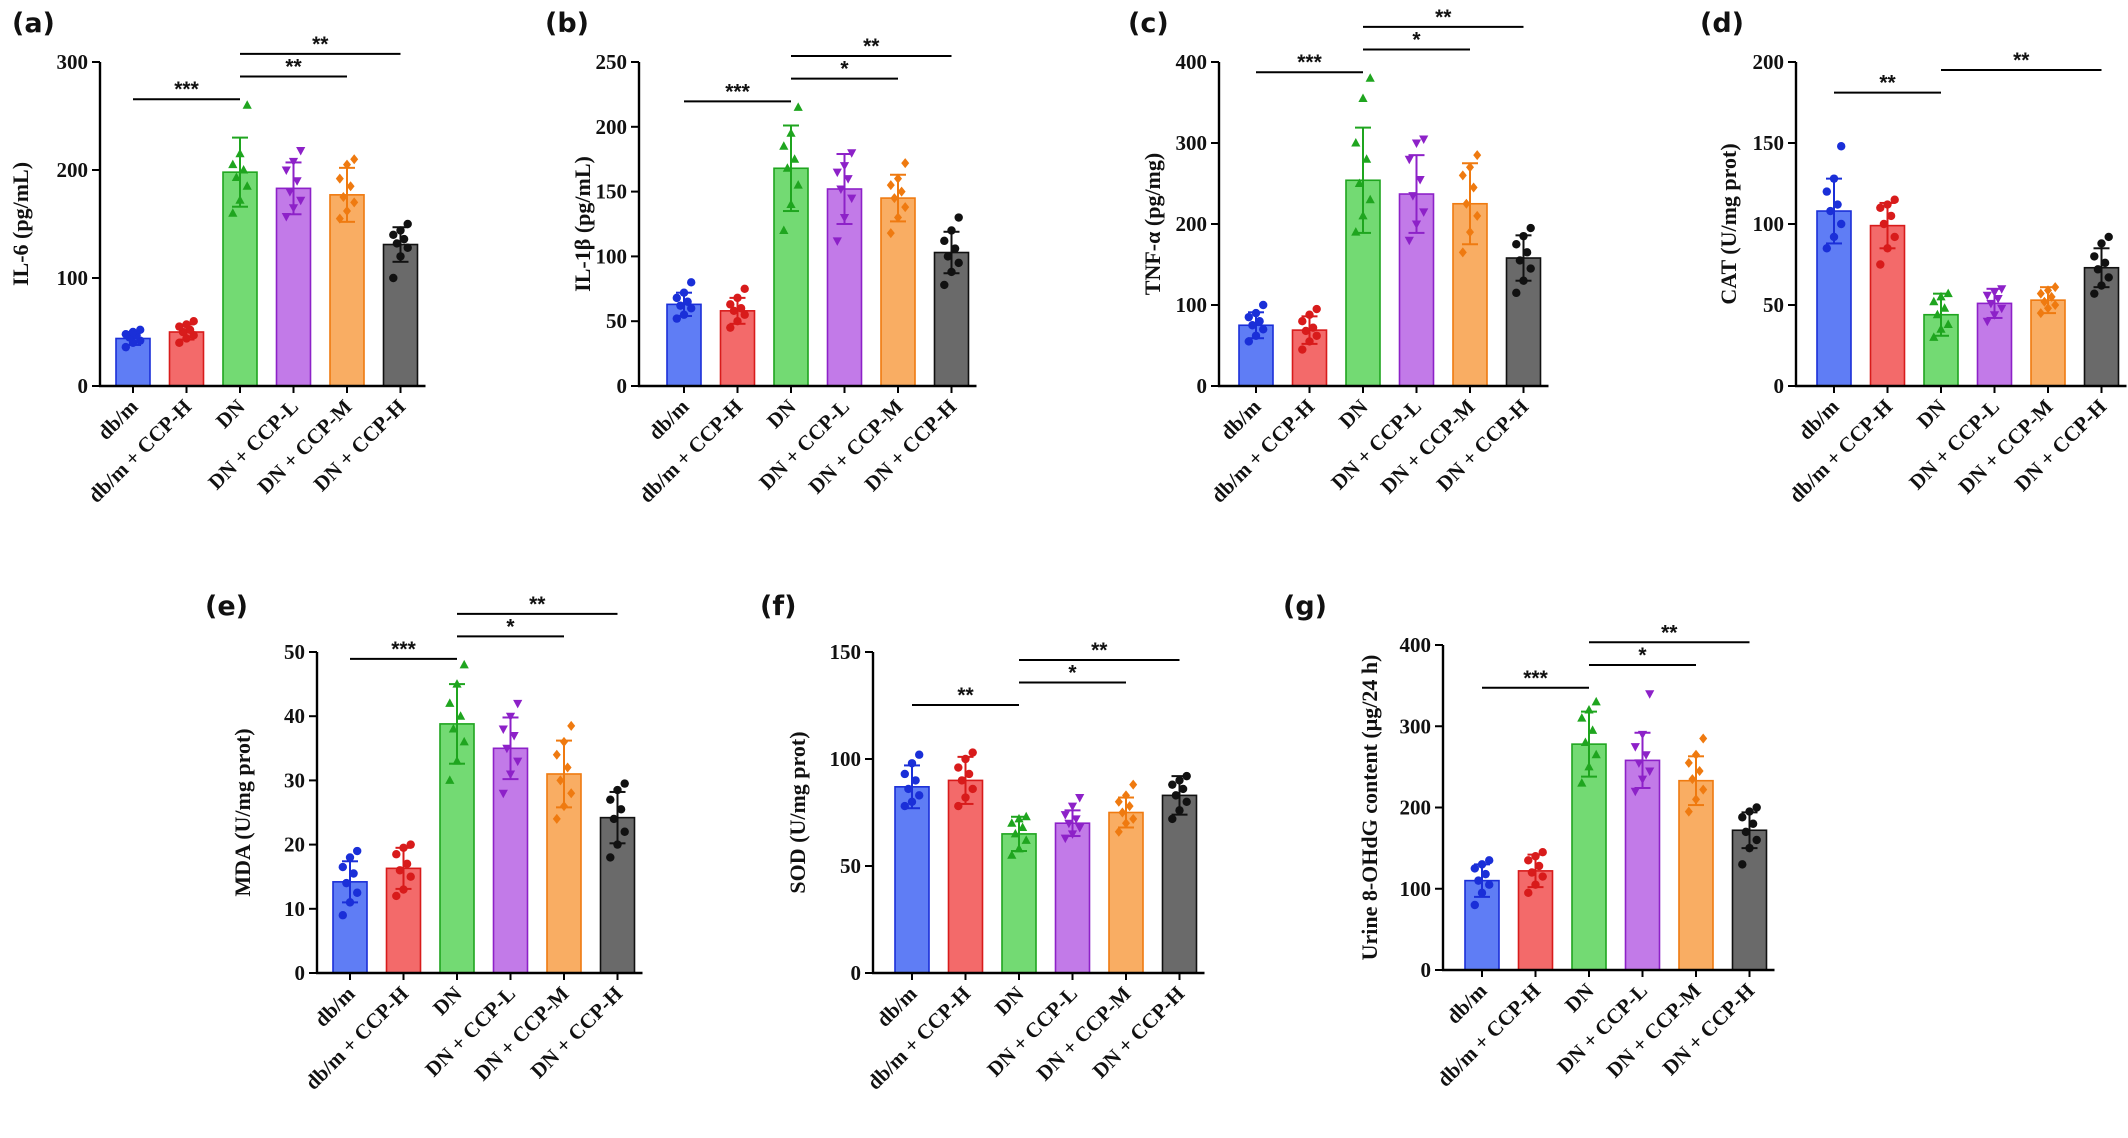 The height and width of the screenshot is (1138, 2128). I want to click on y-tick-label: 30, so click(294, 780).